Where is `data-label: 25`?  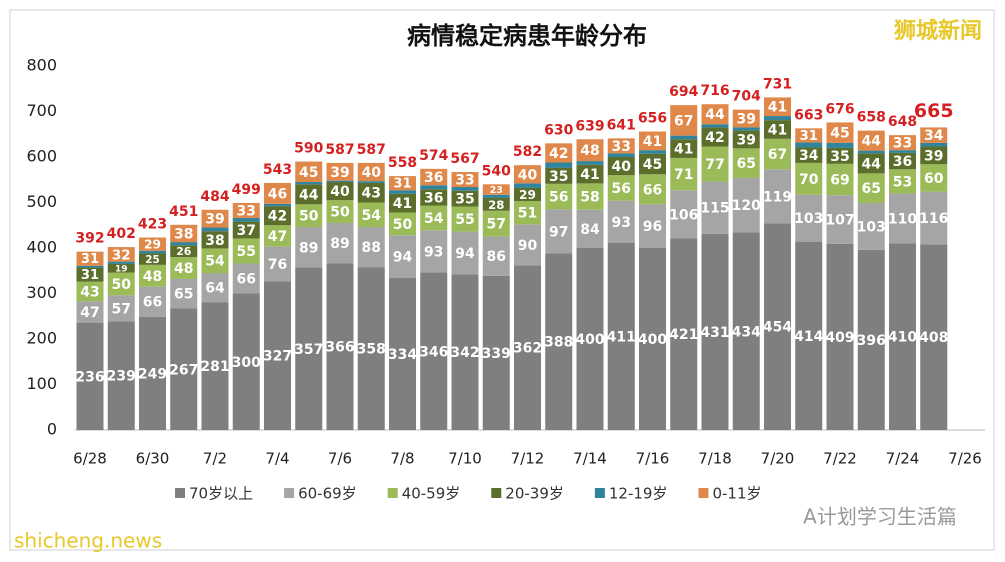
data-label: 25 is located at coordinates (152, 260).